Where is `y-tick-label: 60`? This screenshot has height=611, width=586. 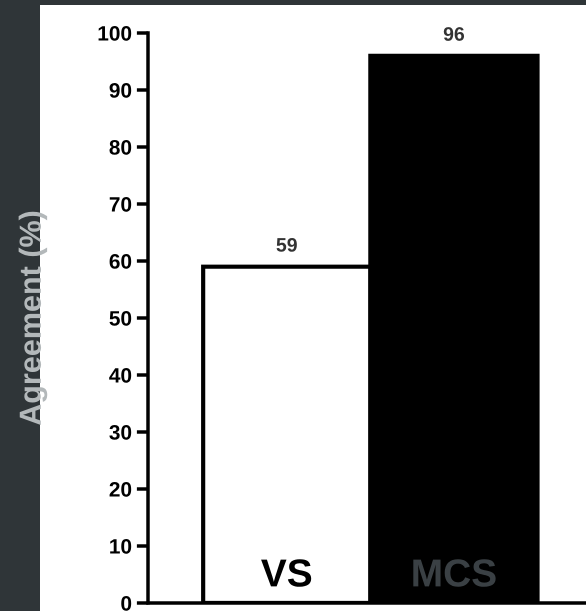 y-tick-label: 60 is located at coordinates (121, 261).